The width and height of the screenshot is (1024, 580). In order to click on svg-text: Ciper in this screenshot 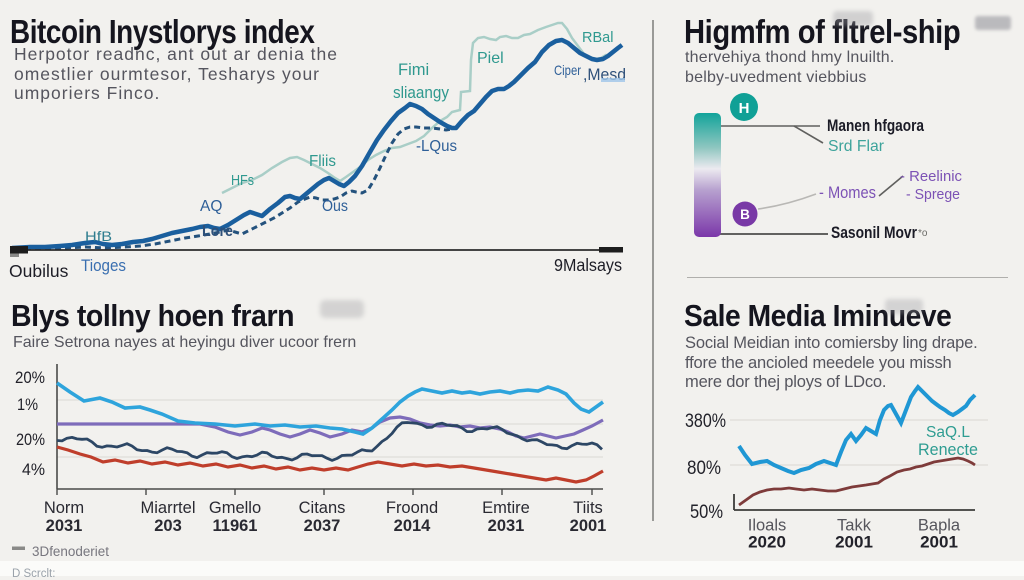, I will do `click(567, 70)`.